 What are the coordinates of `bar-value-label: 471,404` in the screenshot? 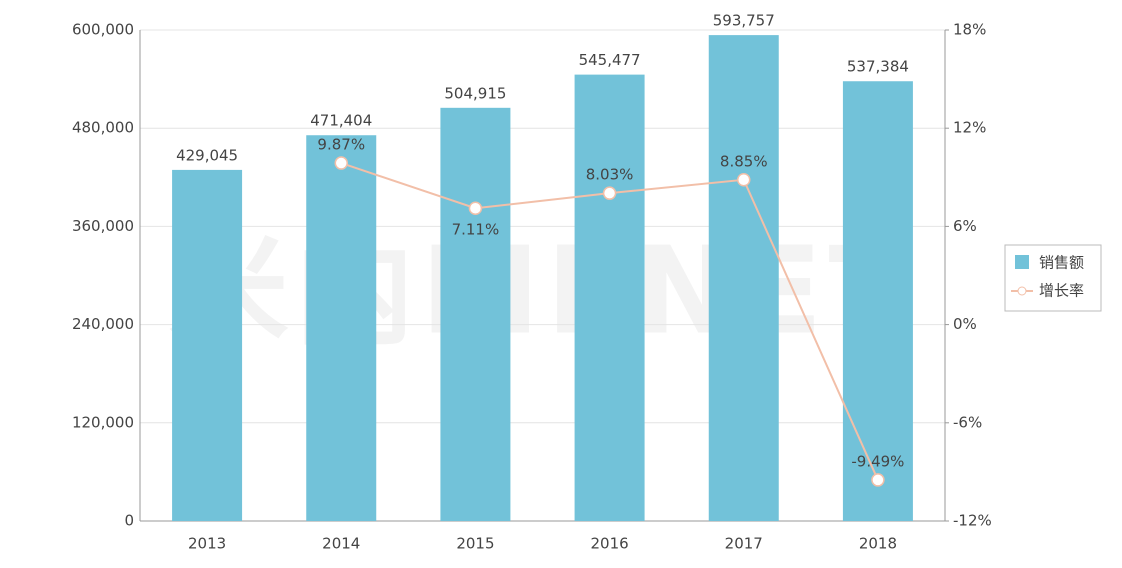 It's located at (341, 121).